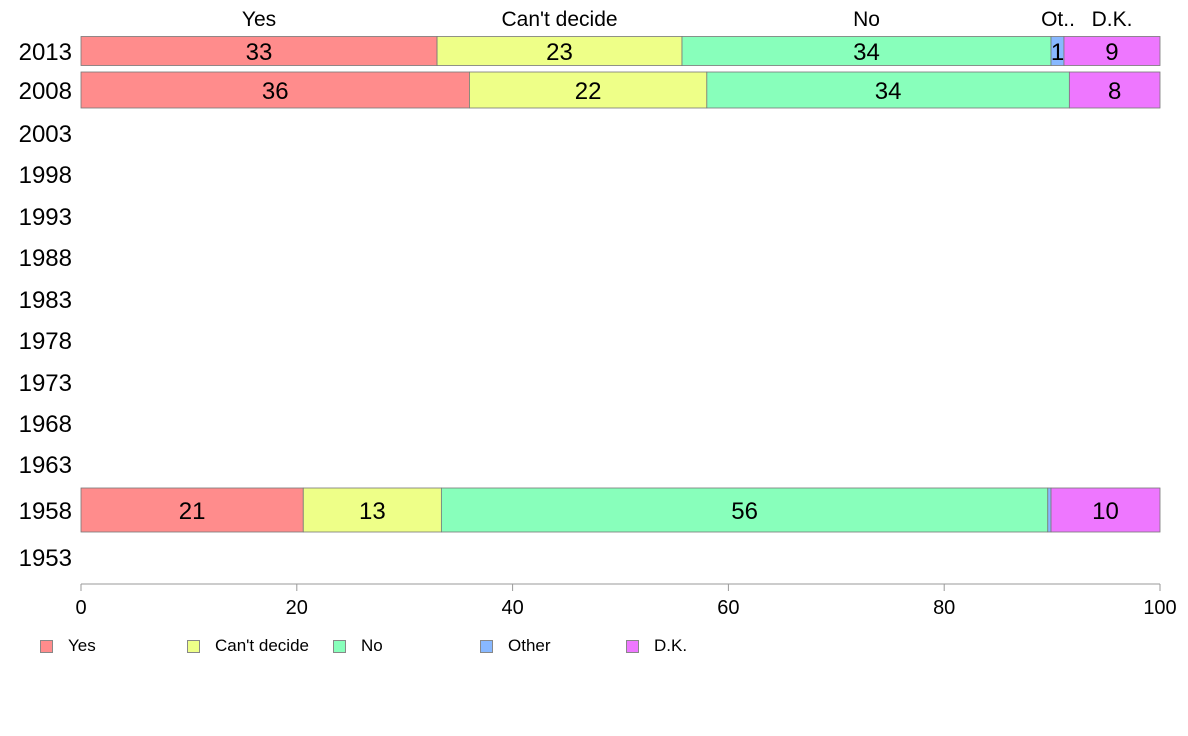 Image resolution: width=1188 pixels, height=736 pixels. What do you see at coordinates (262, 645) in the screenshot?
I see `legend-label-cant-decide: Can't decide` at bounding box center [262, 645].